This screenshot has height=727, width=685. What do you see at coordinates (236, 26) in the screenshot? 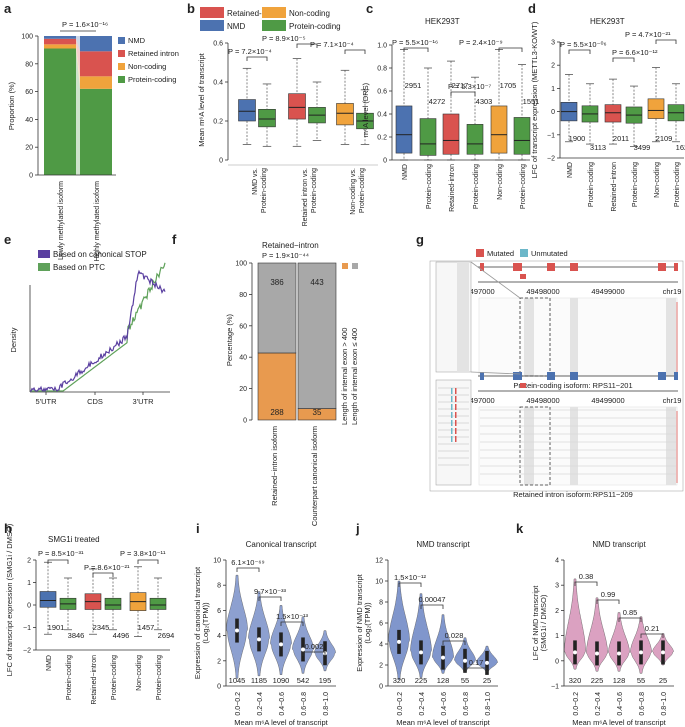
I see `b-legend-label: NMD` at bounding box center [236, 26].